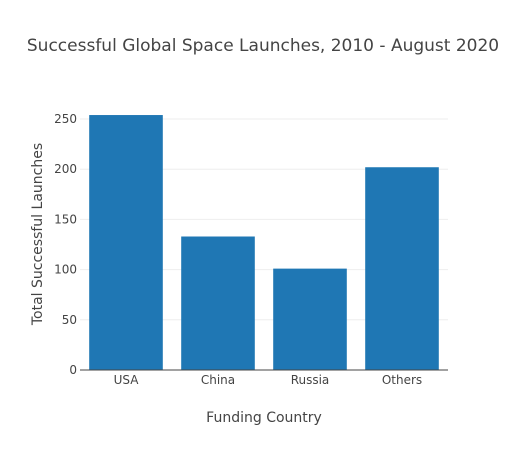 Image resolution: width=528 pixels, height=450 pixels. I want to click on x-axis-title: Funding Country, so click(264, 418).